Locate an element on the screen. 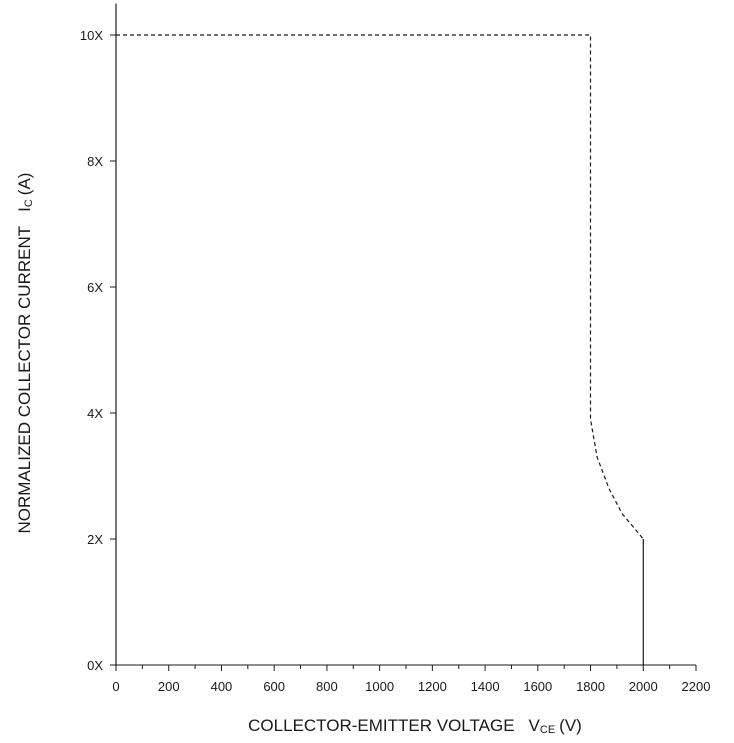 The width and height of the screenshot is (734, 743). y-tick-label: 10X is located at coordinates (91, 35).